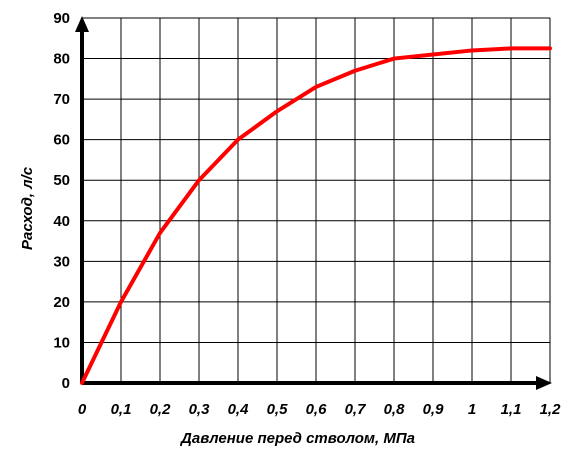 This screenshot has width=579, height=466. Describe the element at coordinates (395, 409) in the screenshot. I see `x-tick-label: 0,8` at that location.